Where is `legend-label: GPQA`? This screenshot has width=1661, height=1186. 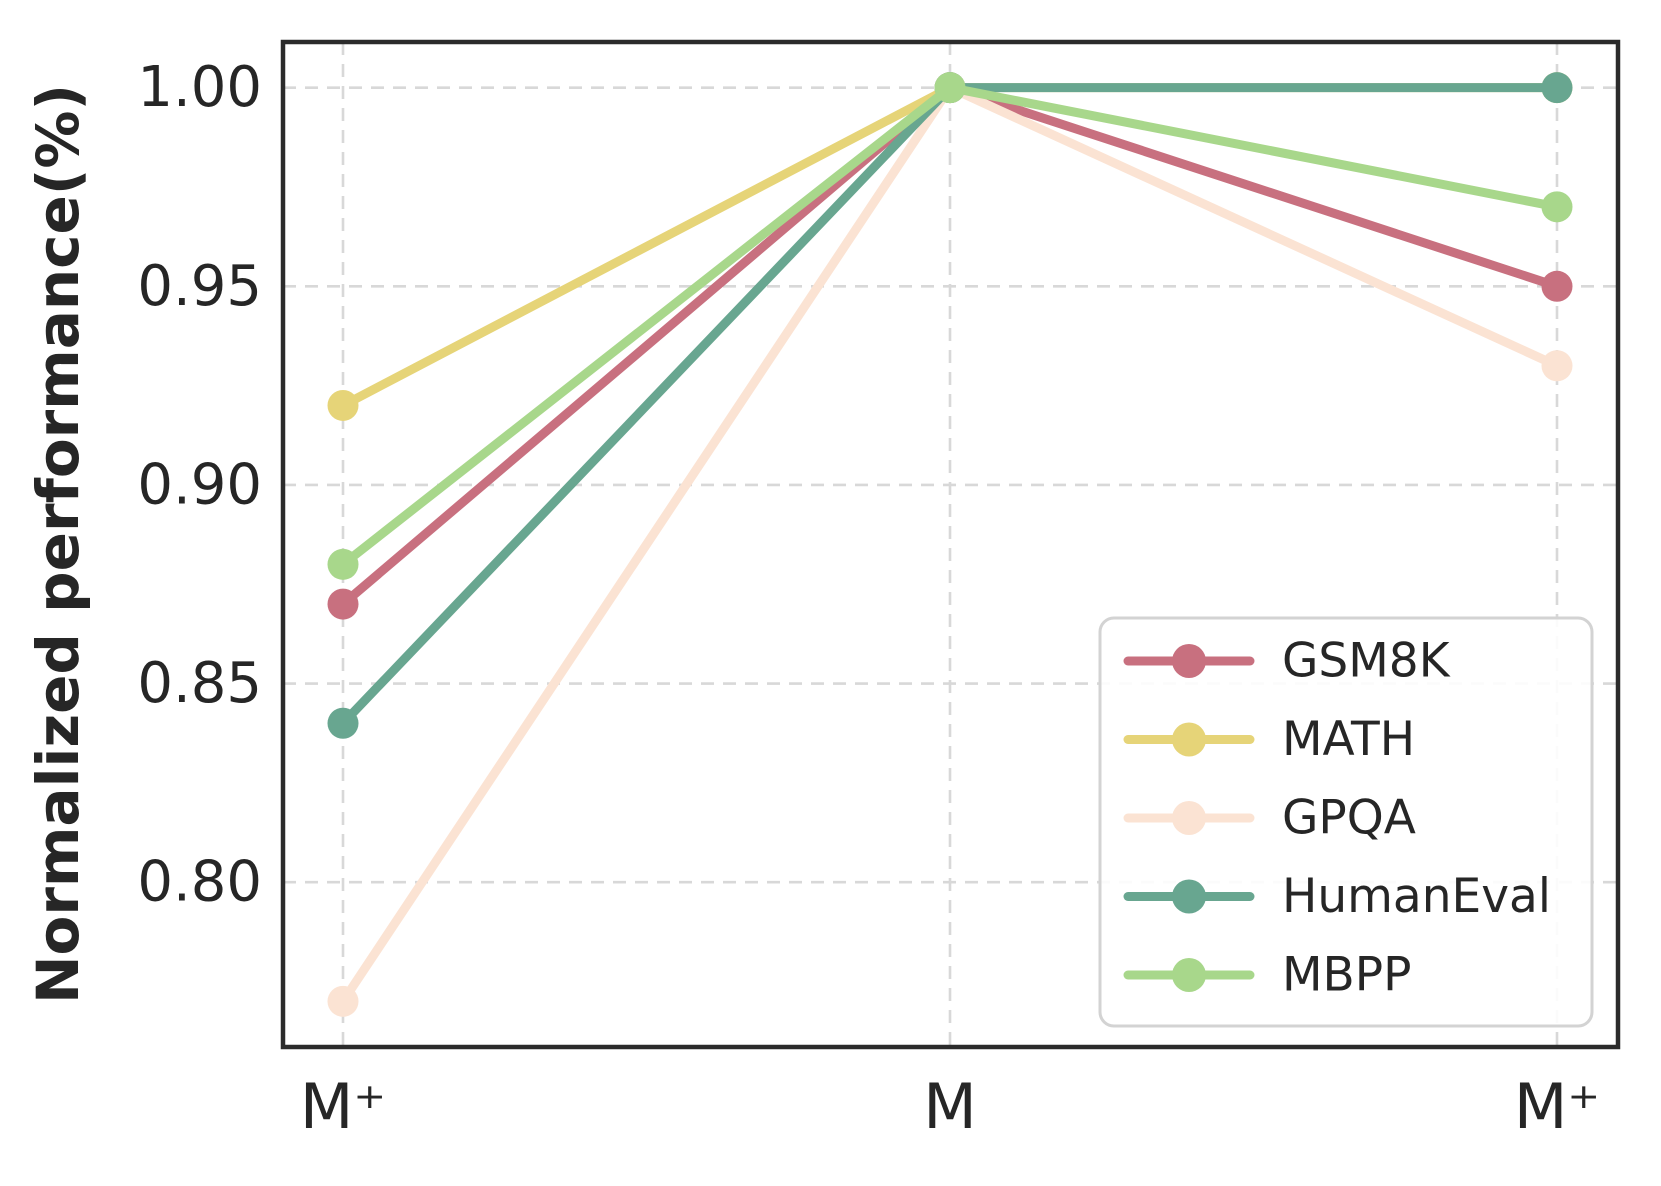
legend-label: GPQA is located at coordinates (1349, 818).